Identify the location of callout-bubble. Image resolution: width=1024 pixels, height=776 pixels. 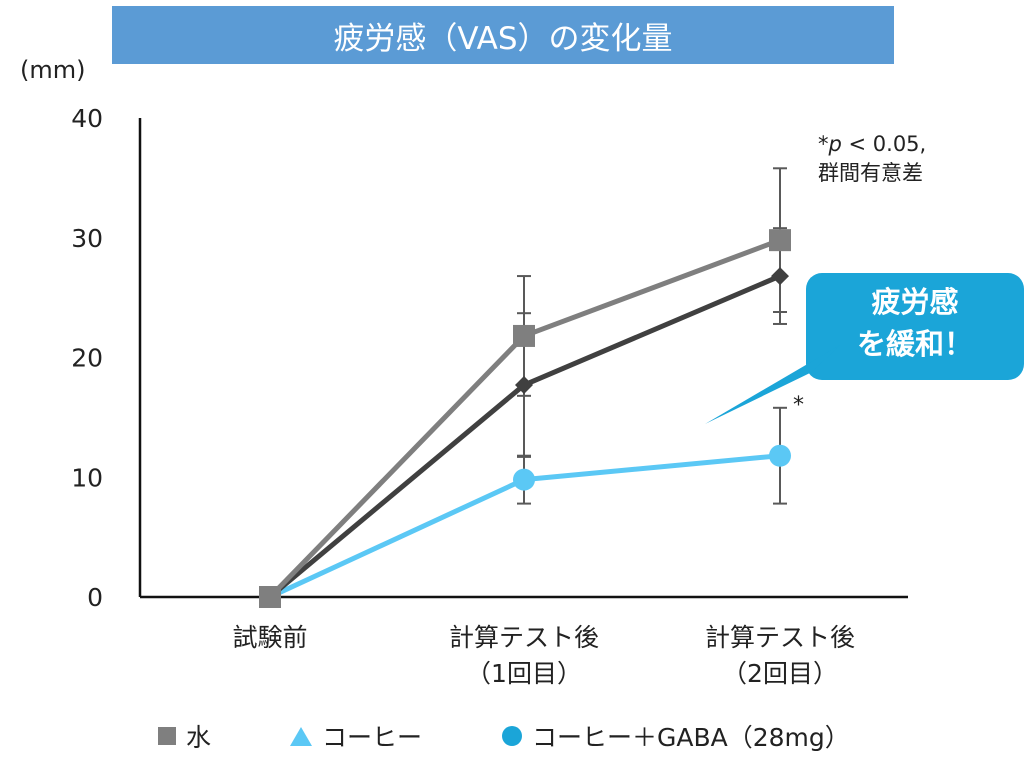
(864, 348).